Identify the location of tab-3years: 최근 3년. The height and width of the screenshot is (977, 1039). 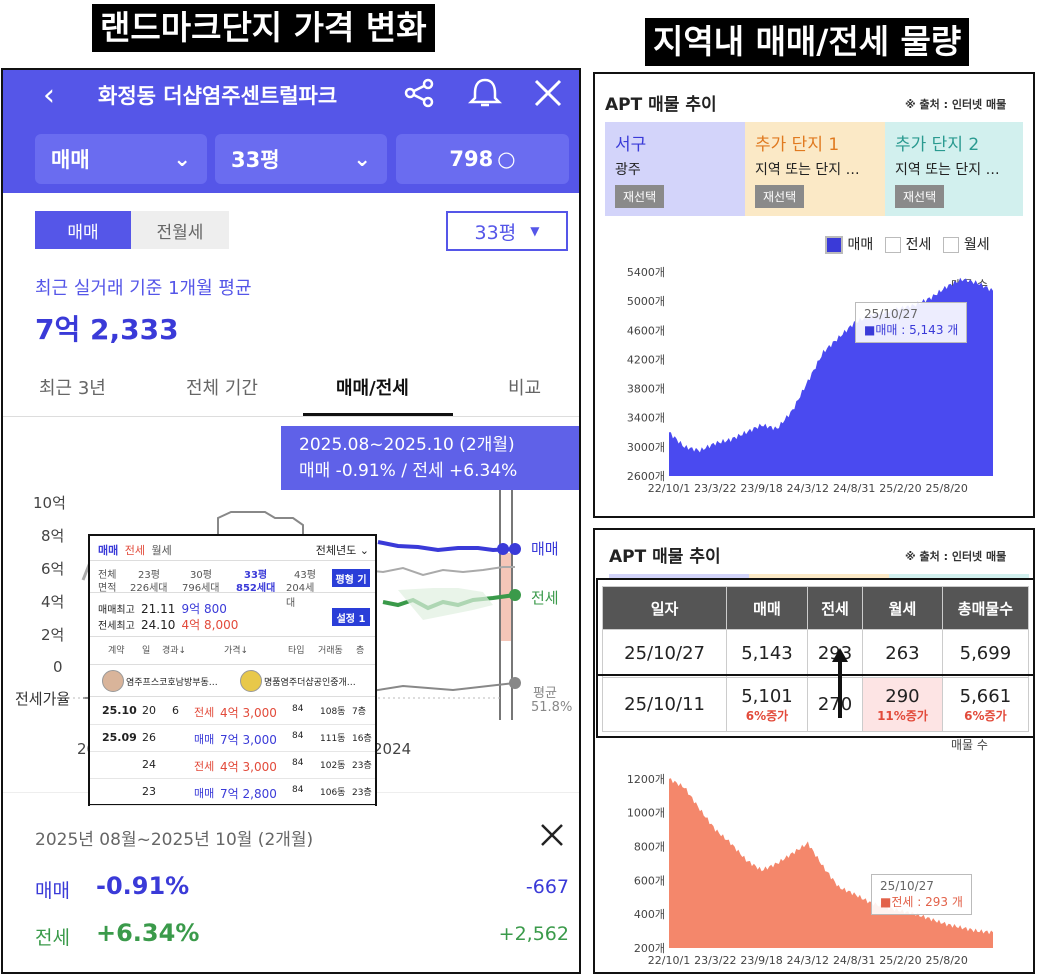
(72, 388).